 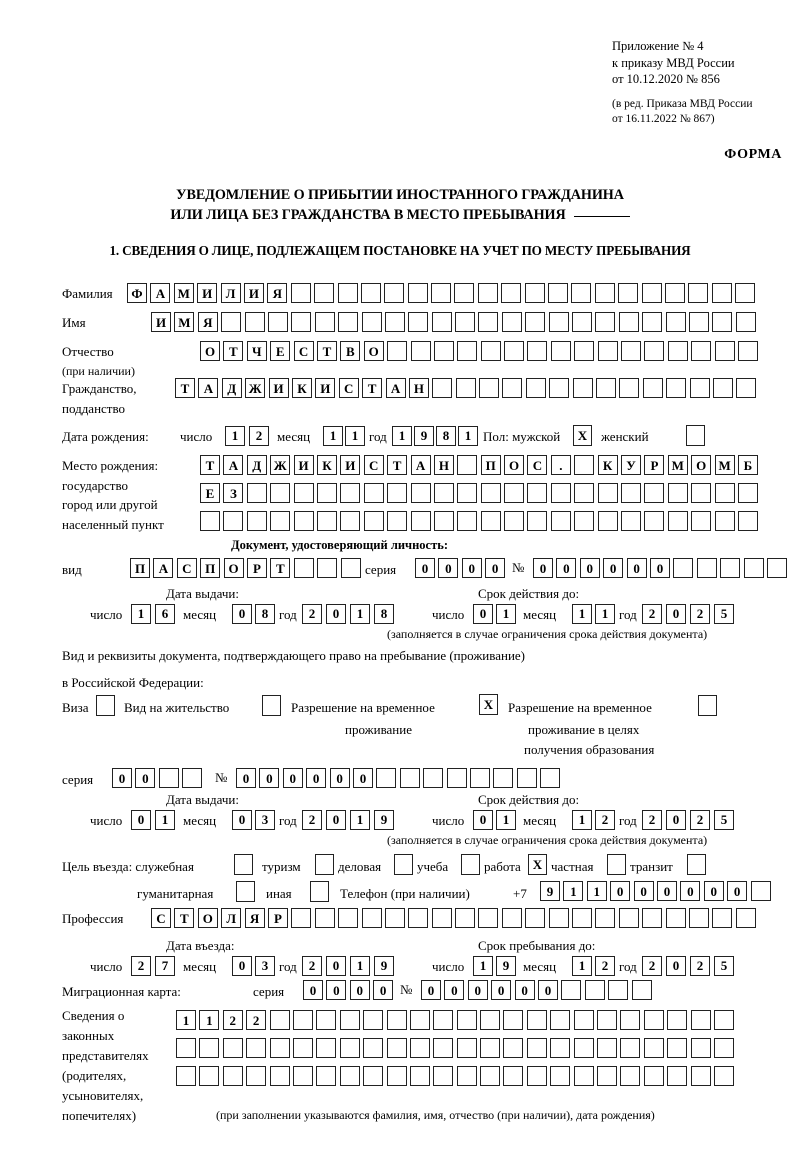 I want to click on purpose-official-checkbox, so click(x=243, y=864).